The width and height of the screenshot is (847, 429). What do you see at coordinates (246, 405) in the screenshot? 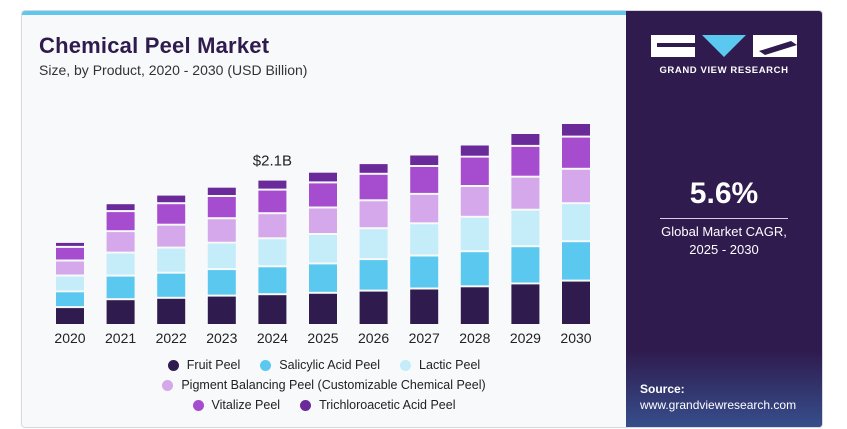
I see `legend-label: Vitalize Peel` at bounding box center [246, 405].